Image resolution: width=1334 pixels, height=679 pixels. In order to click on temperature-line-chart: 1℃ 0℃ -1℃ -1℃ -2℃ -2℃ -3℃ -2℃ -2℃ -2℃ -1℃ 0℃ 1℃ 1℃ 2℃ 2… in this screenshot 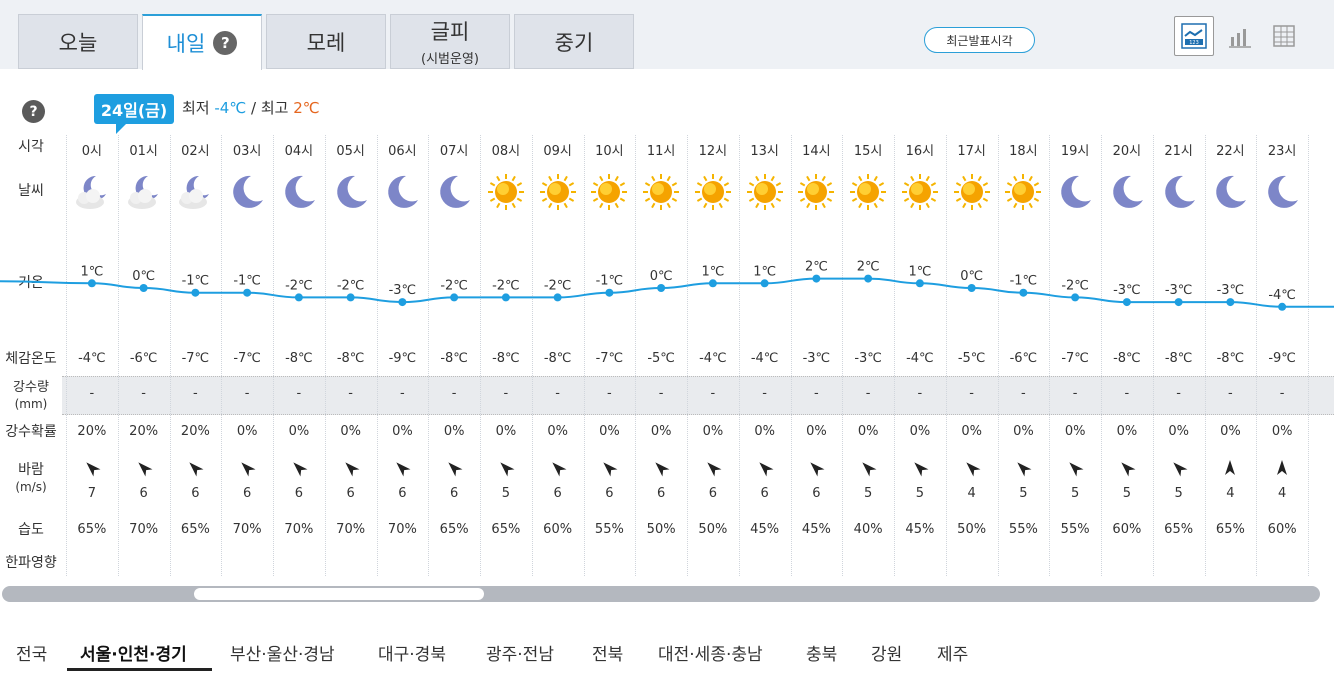, I will do `click(667, 285)`.